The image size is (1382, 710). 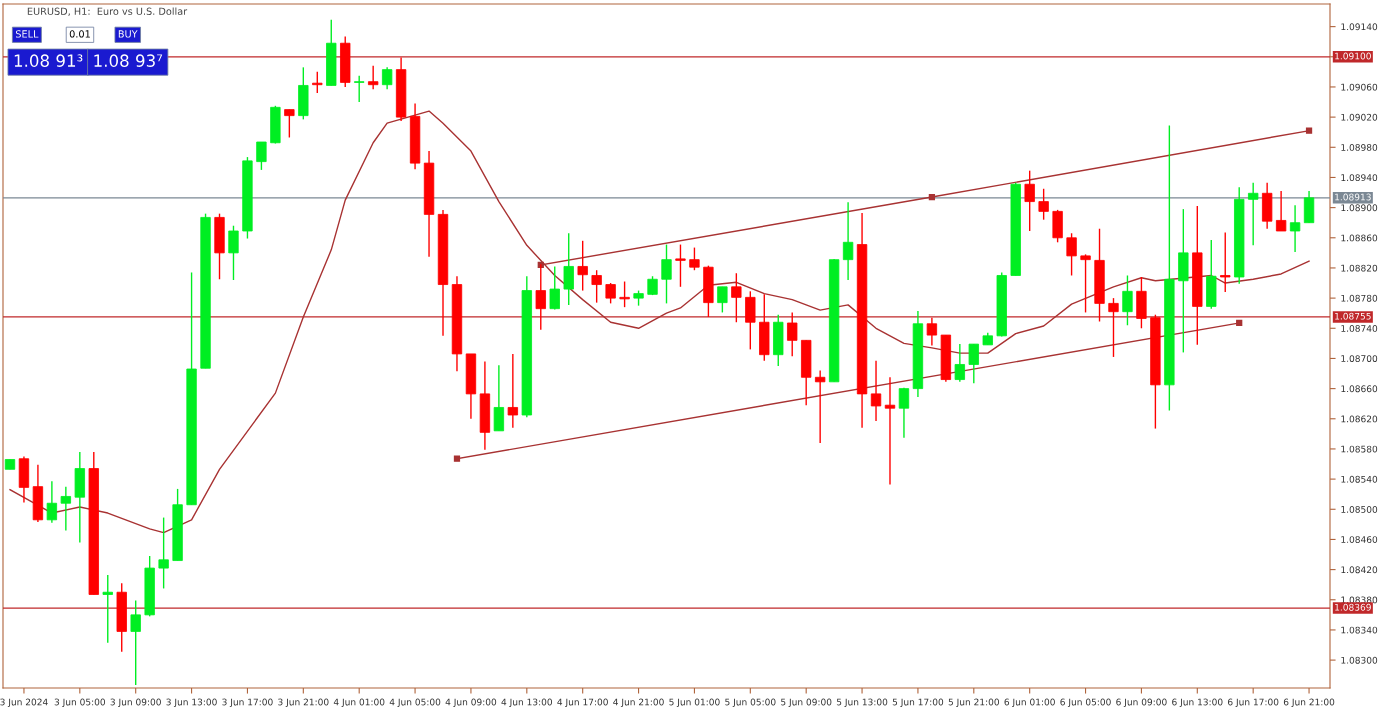 What do you see at coordinates (750, 703) in the screenshot?
I see `x-tick-label: 5 Jun 05:00` at bounding box center [750, 703].